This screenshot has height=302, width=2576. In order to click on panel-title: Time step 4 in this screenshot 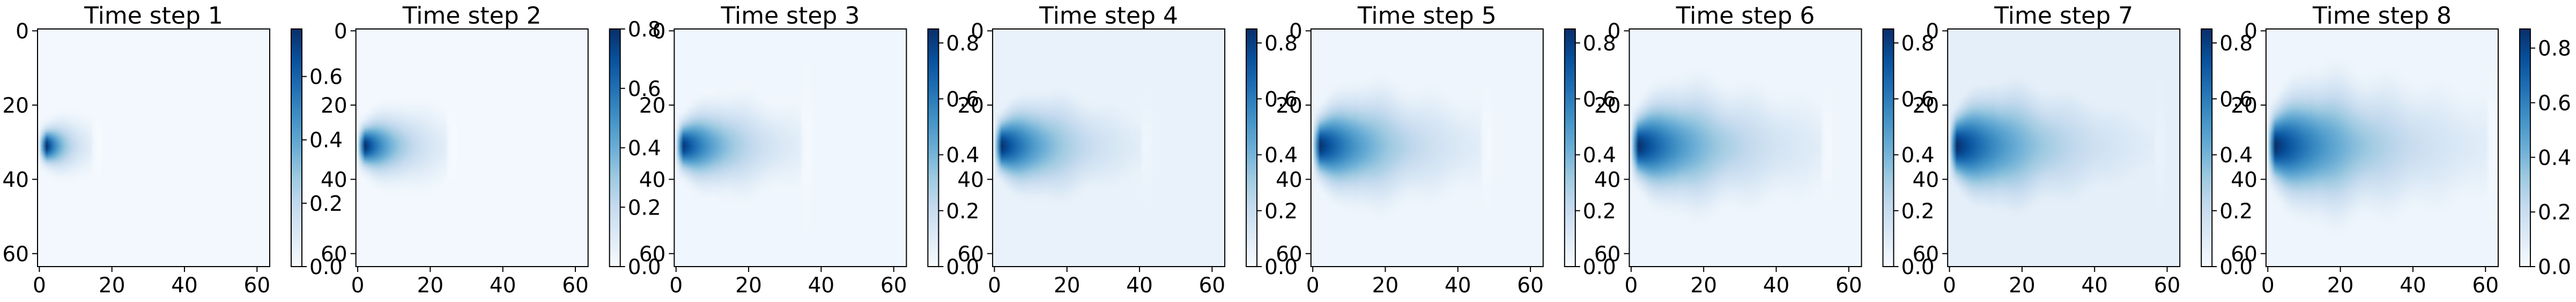, I will do `click(1108, 16)`.